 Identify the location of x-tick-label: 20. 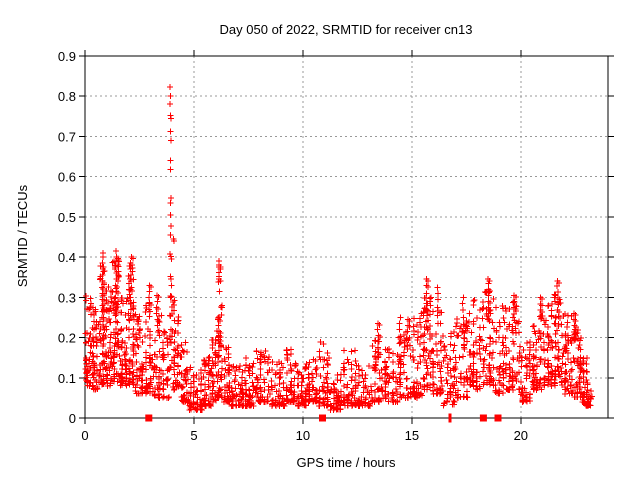
(521, 435).